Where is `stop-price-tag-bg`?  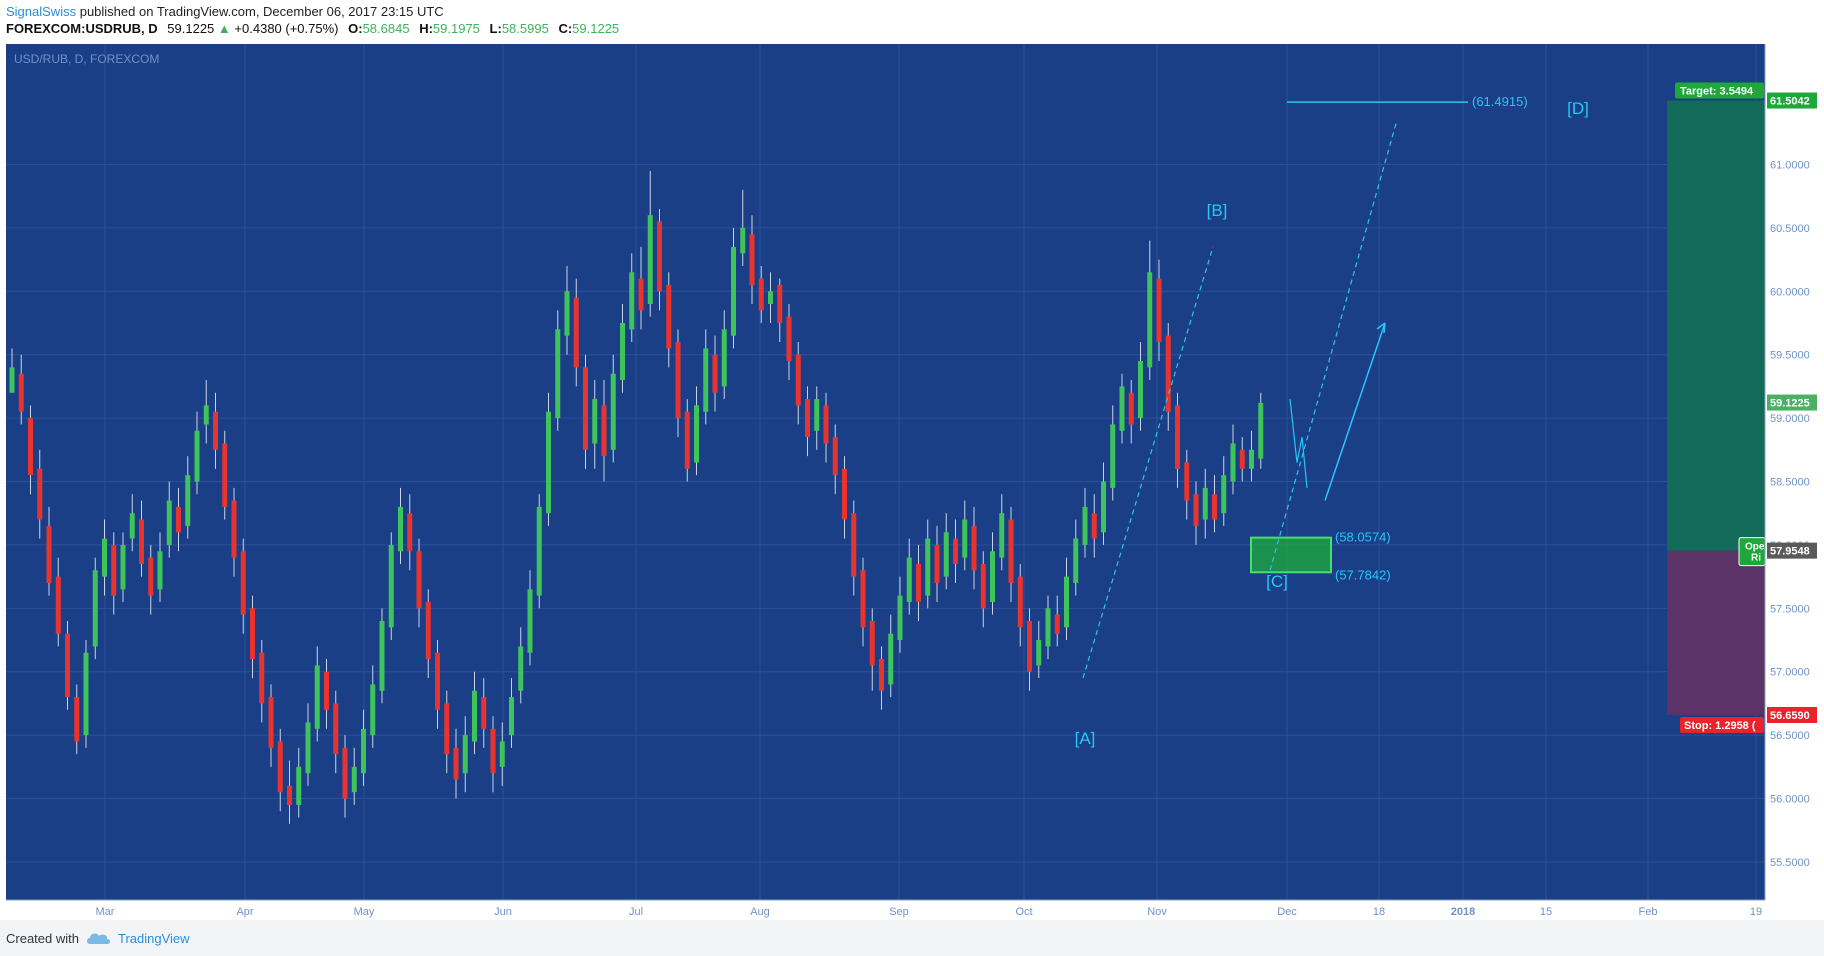
stop-price-tag-bg is located at coordinates (1792, 714).